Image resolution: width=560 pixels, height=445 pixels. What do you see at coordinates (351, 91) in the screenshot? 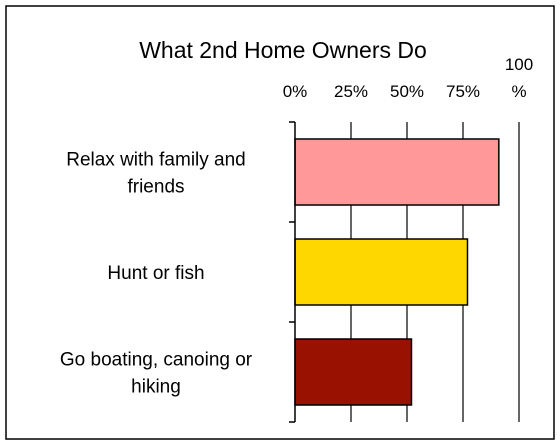
I see `x-tick-label: 25%` at bounding box center [351, 91].